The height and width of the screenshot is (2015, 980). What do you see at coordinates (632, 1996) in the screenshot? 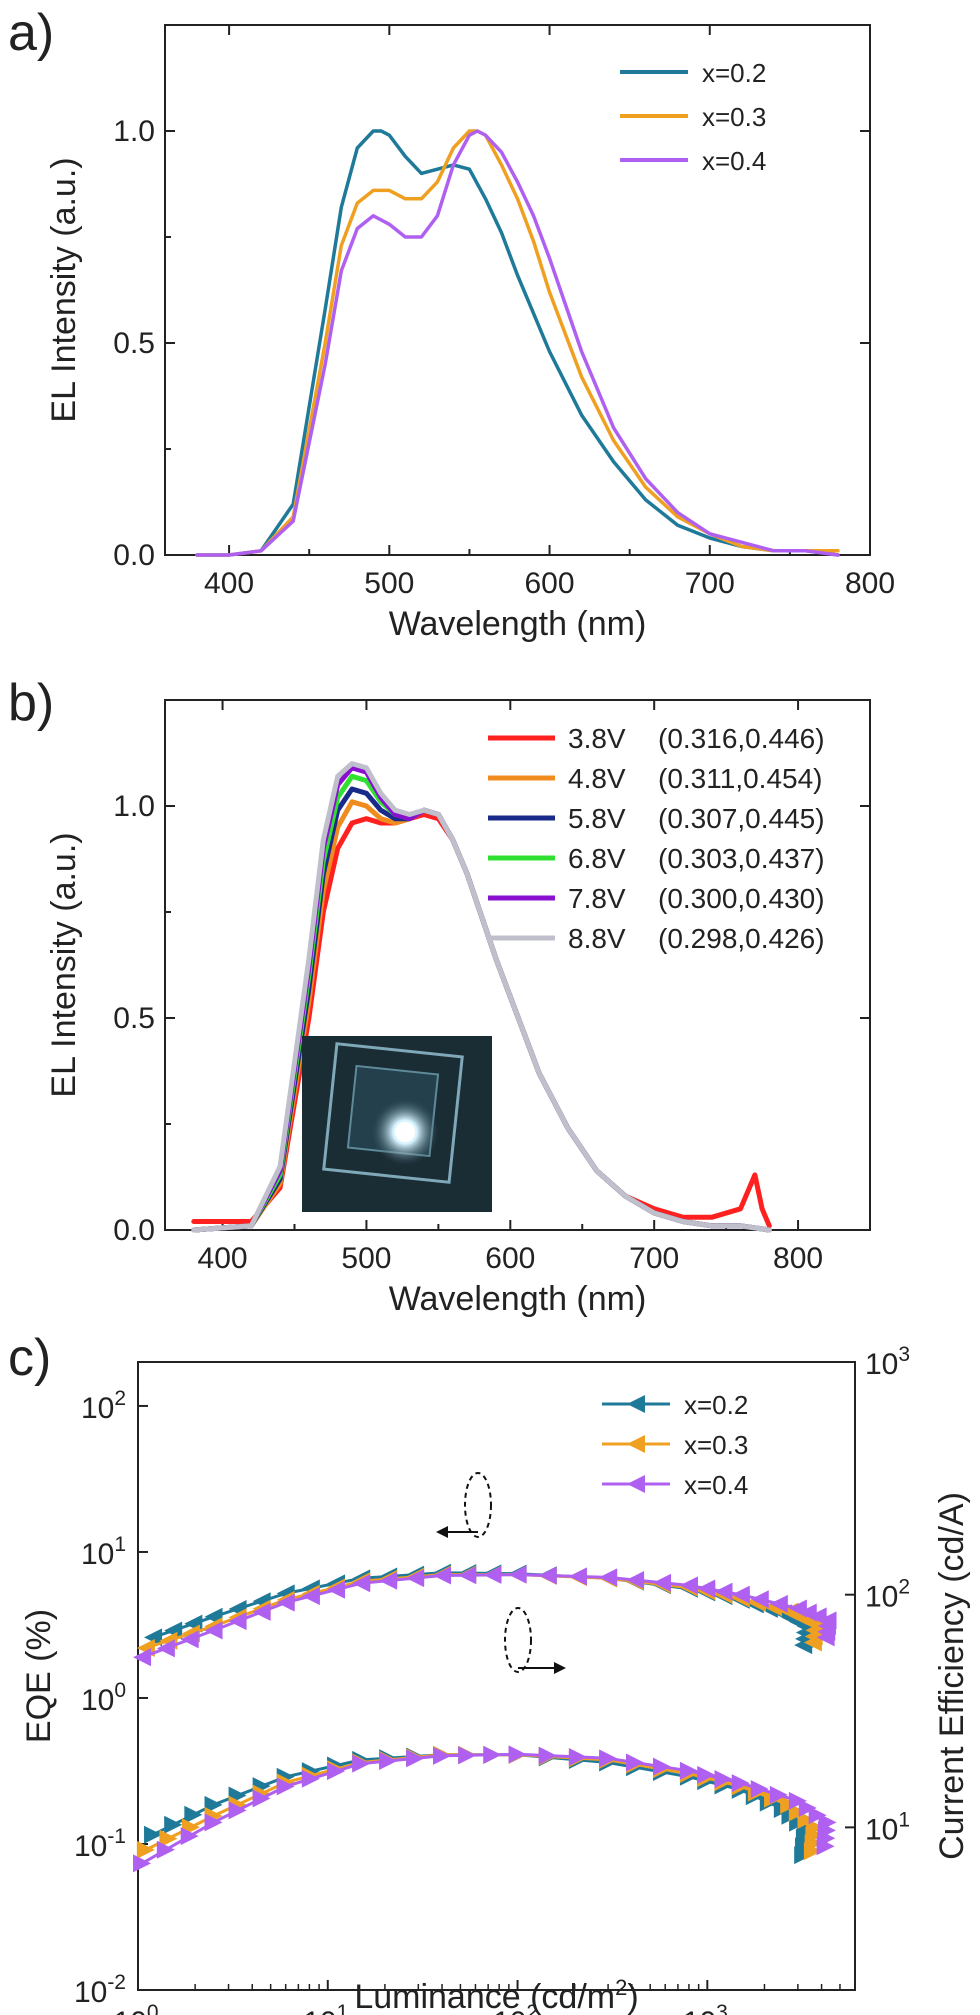
I see `x-axis-label-end: )` at bounding box center [632, 1996].